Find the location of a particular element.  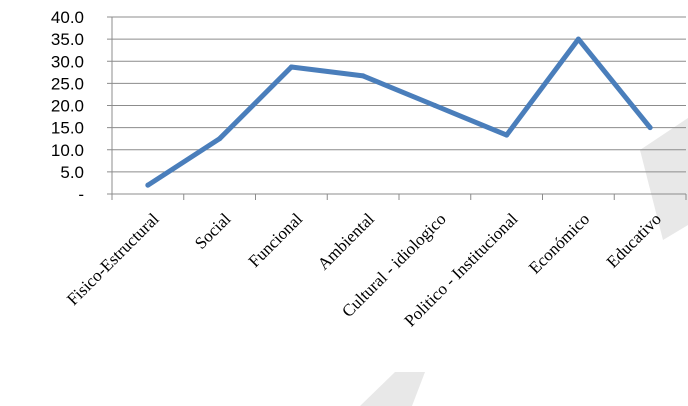

y-axis: - 5.0 10.0 15.0 20.0 25.0 30.0 35.0 40.0 is located at coordinates (82, 106).